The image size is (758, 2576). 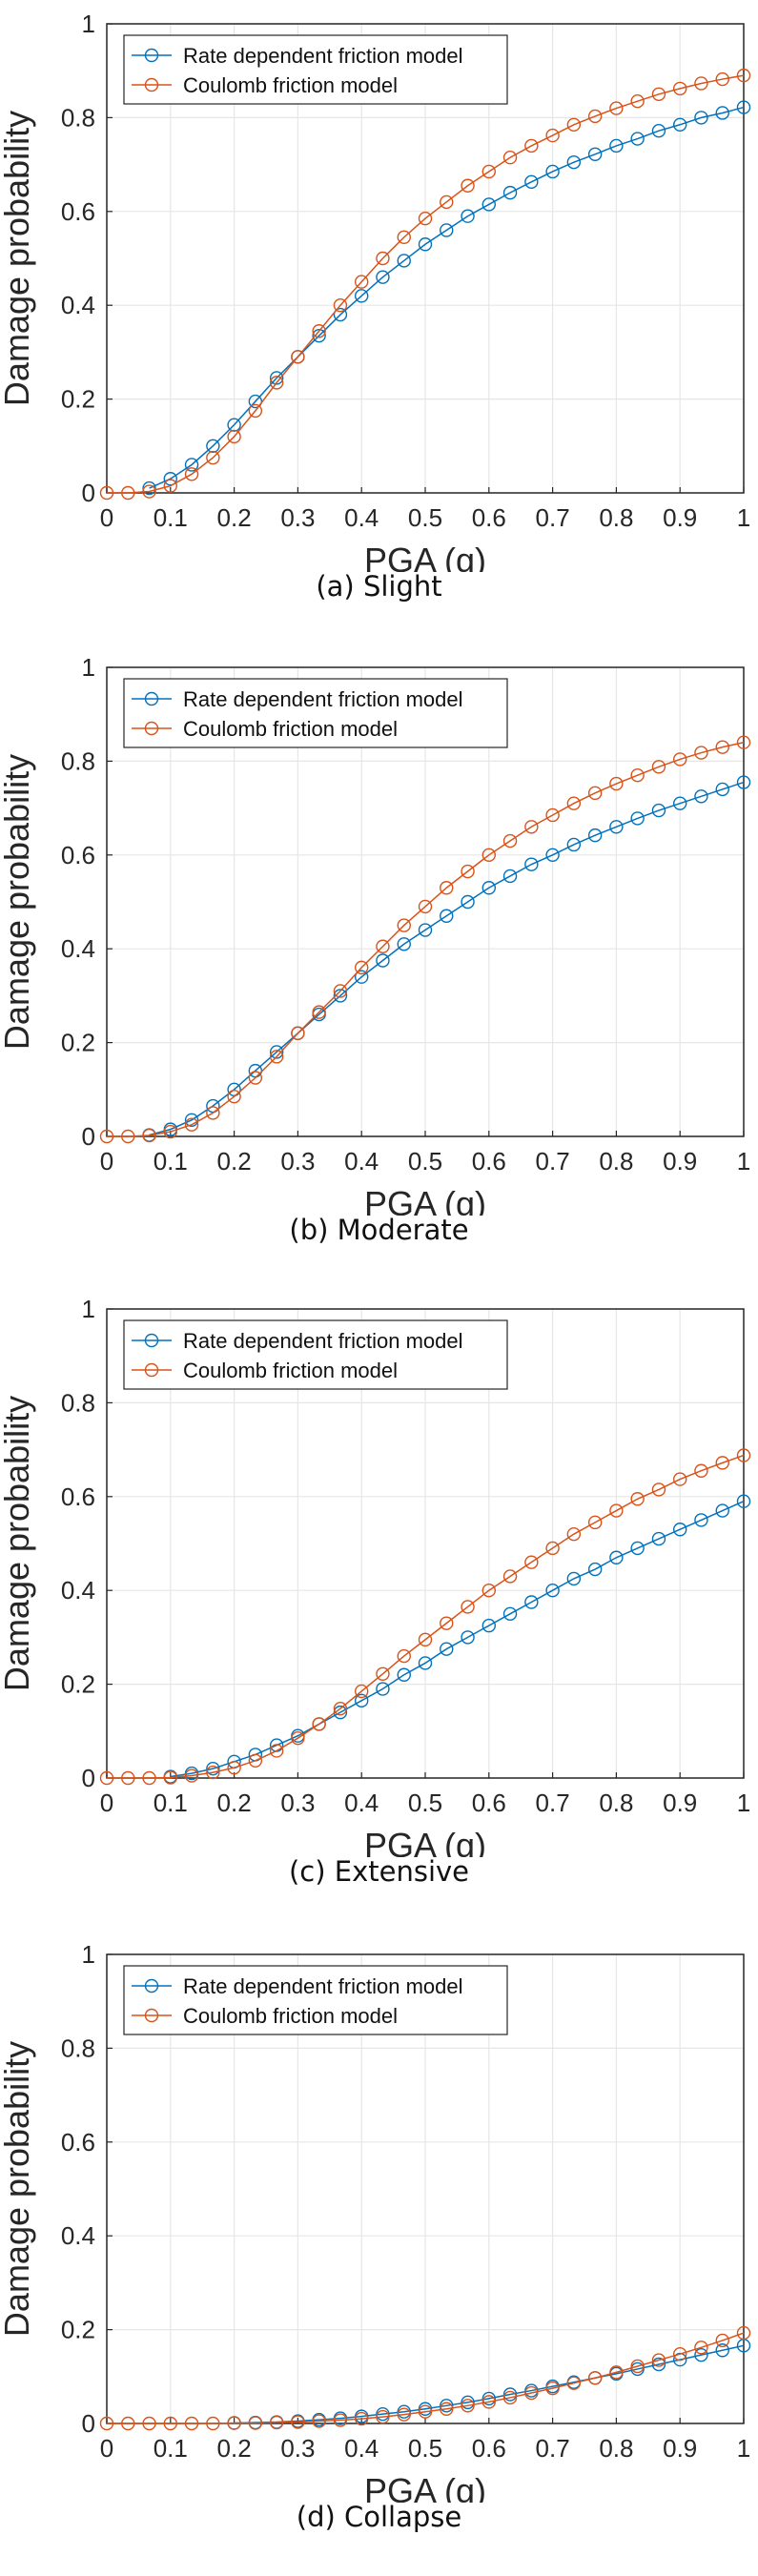 I want to click on y-tick-label: 0.6, so click(x=78, y=2142).